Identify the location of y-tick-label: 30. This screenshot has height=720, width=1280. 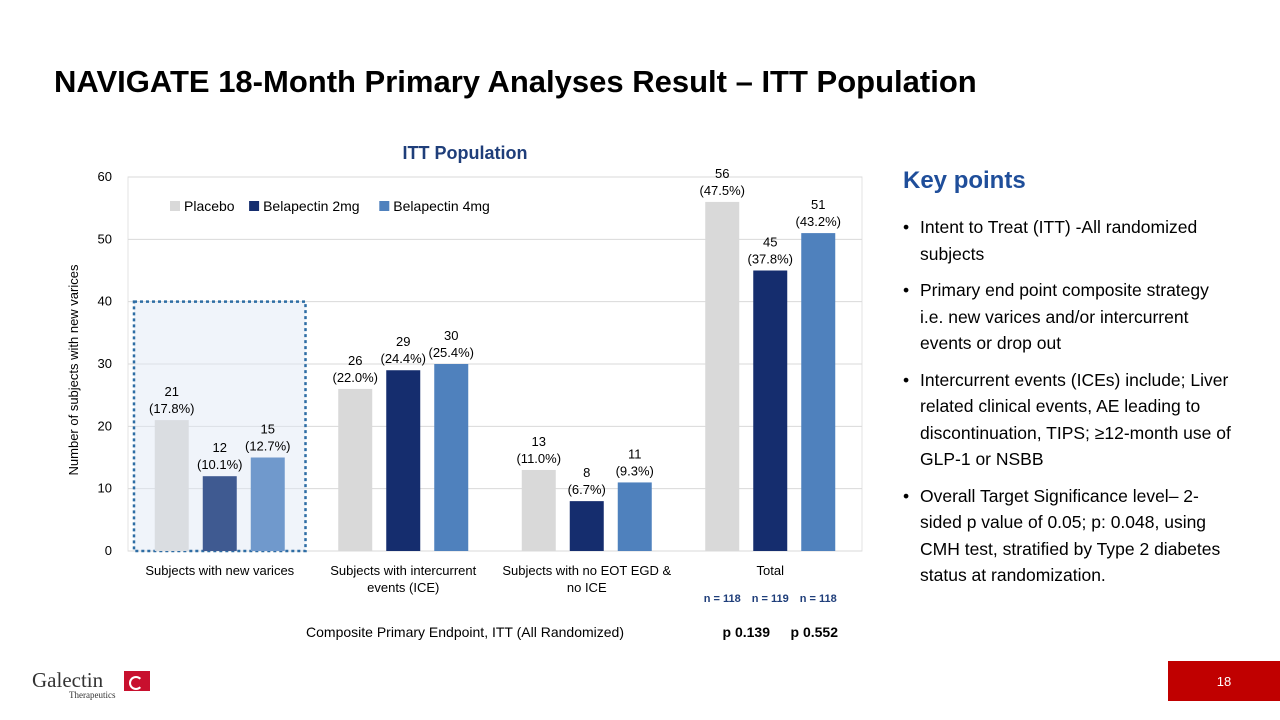
(105, 363).